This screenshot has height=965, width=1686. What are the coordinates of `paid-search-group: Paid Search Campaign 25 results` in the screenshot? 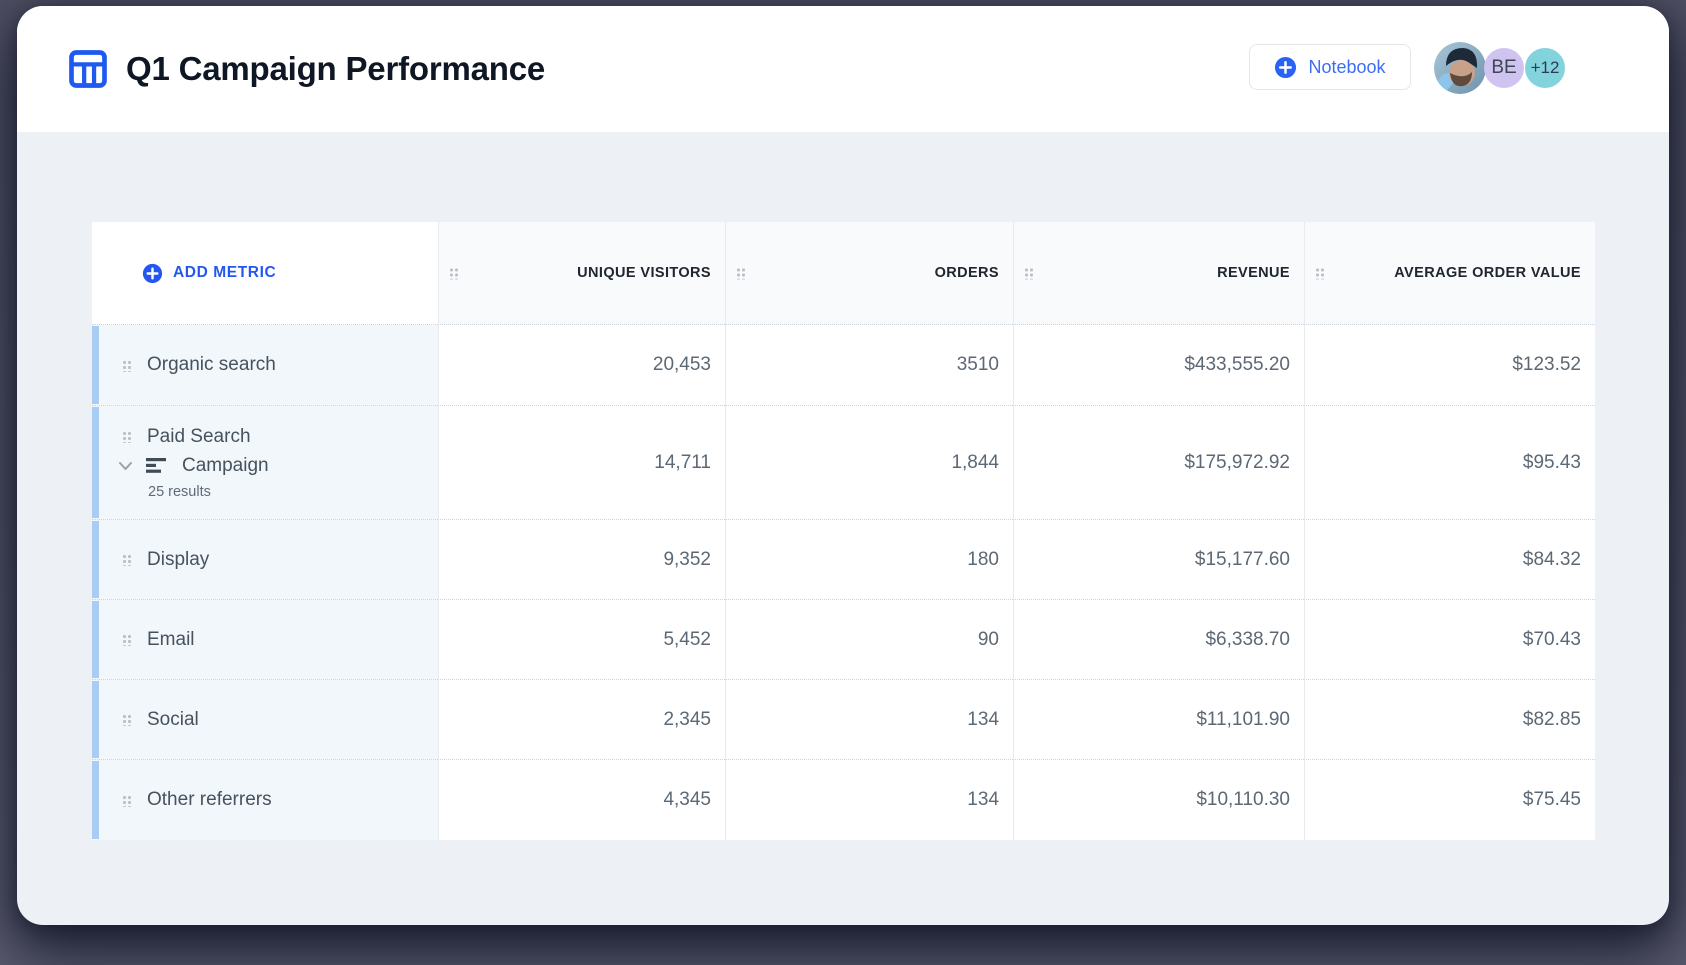 It's located at (265, 463).